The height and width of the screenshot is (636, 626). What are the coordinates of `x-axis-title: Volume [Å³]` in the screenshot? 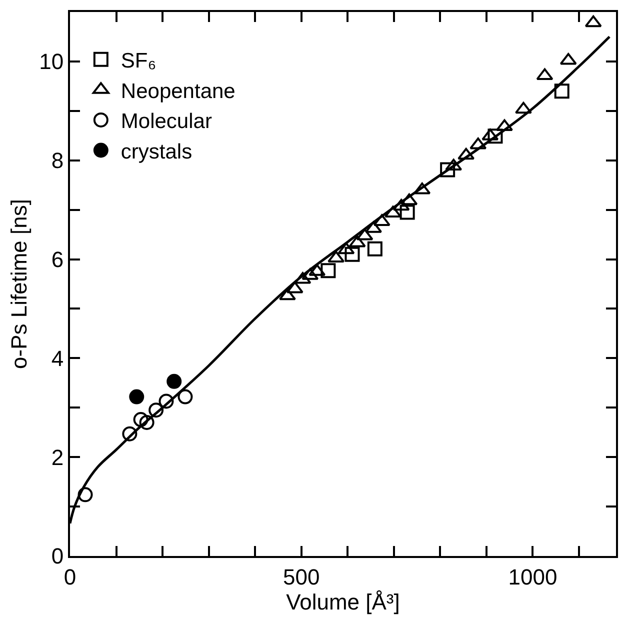 It's located at (343, 601).